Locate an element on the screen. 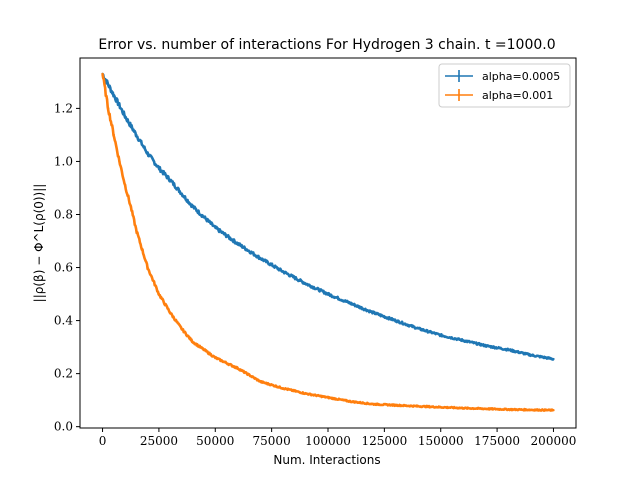  legend: alpha=0.0005 alpha=0.001 is located at coordinates (504, 85).